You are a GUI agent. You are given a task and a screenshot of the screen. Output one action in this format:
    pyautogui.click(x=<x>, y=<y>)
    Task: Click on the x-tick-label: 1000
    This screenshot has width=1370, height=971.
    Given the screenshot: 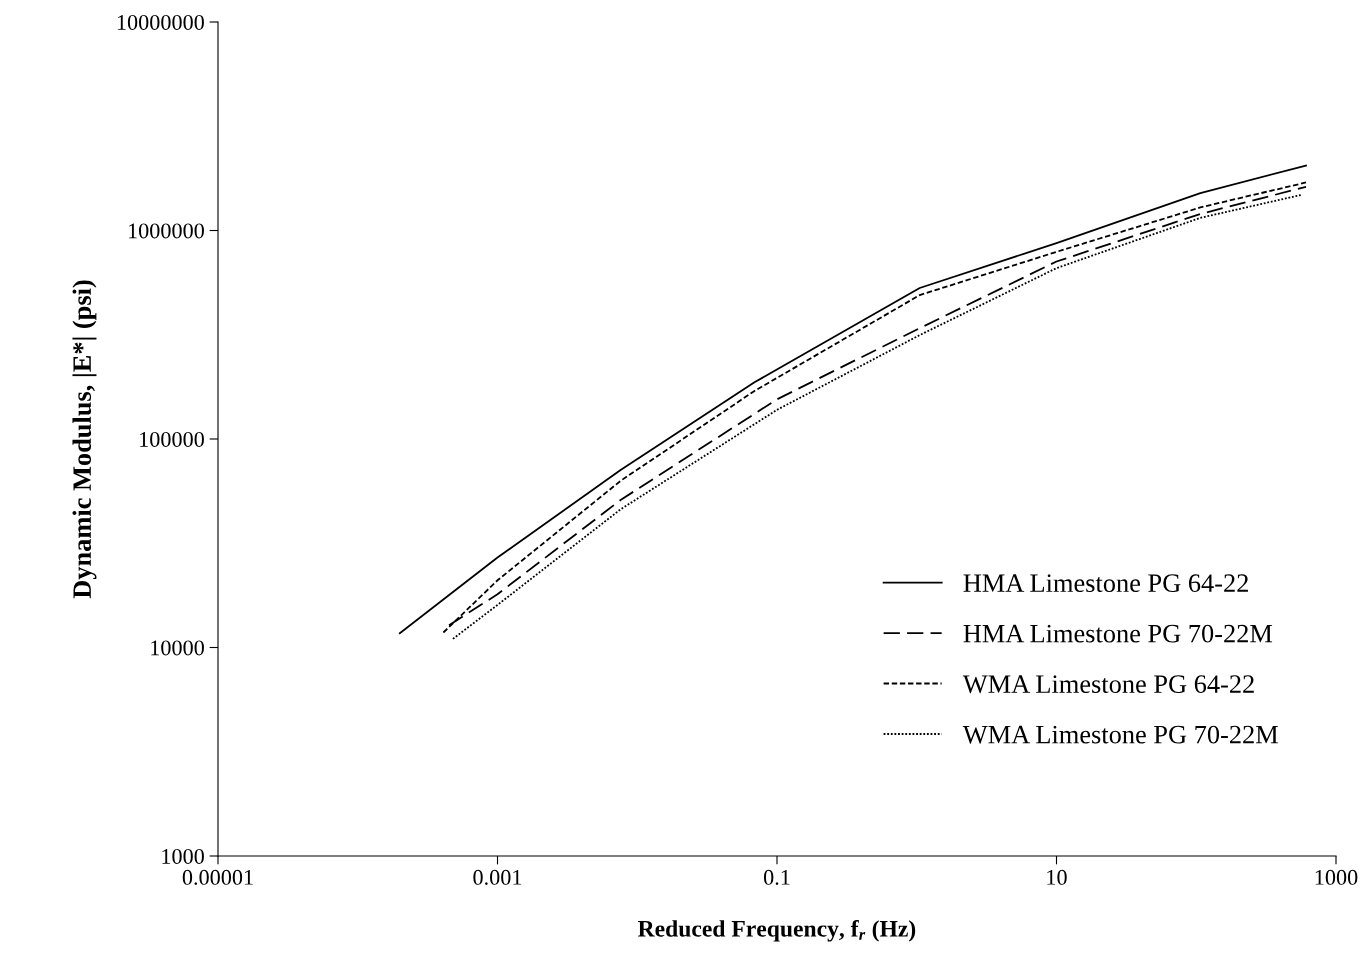 What is the action you would take?
    pyautogui.click(x=1336, y=877)
    